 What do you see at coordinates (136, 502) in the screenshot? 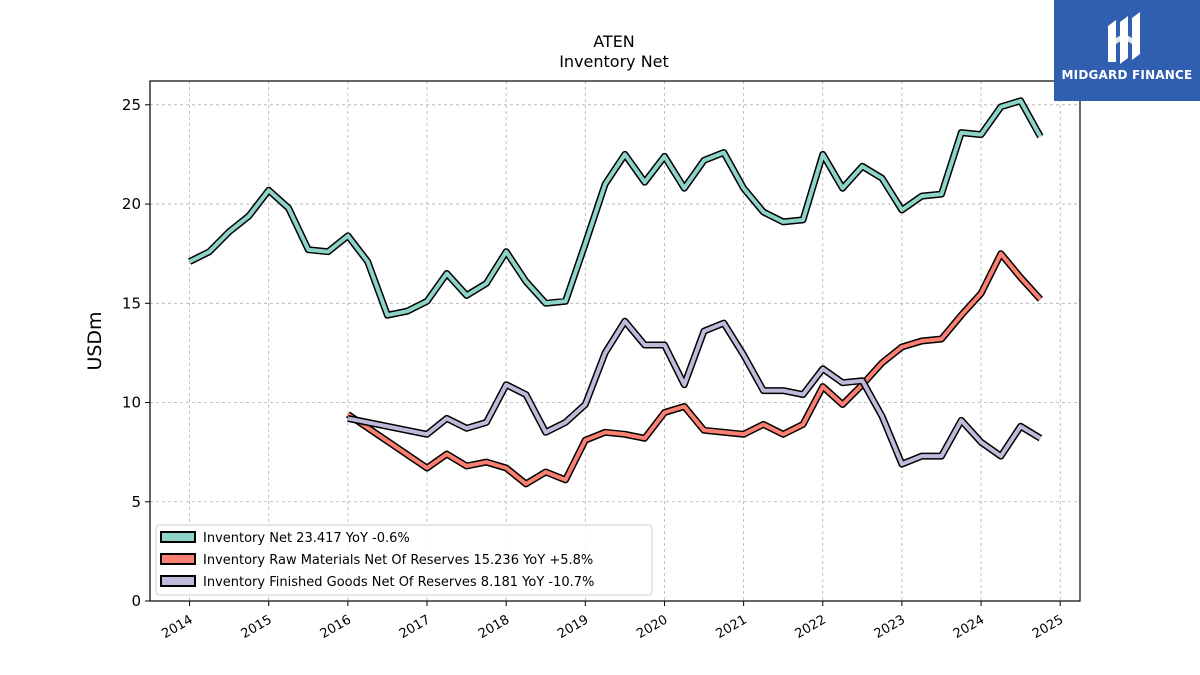
I see `y-tick-label: 5` at bounding box center [136, 502].